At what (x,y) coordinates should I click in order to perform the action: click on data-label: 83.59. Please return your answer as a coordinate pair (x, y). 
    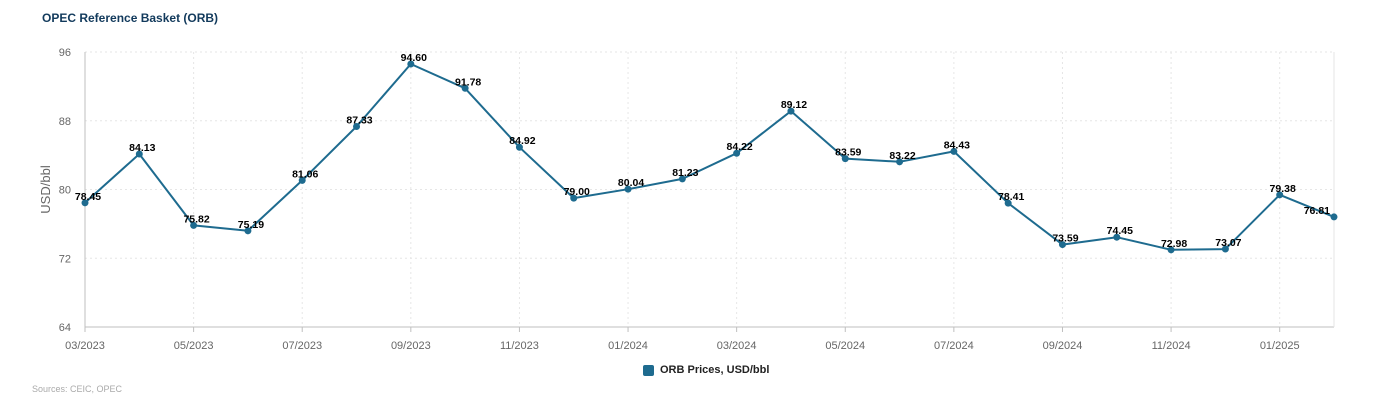
    Looking at the image, I should click on (848, 153).